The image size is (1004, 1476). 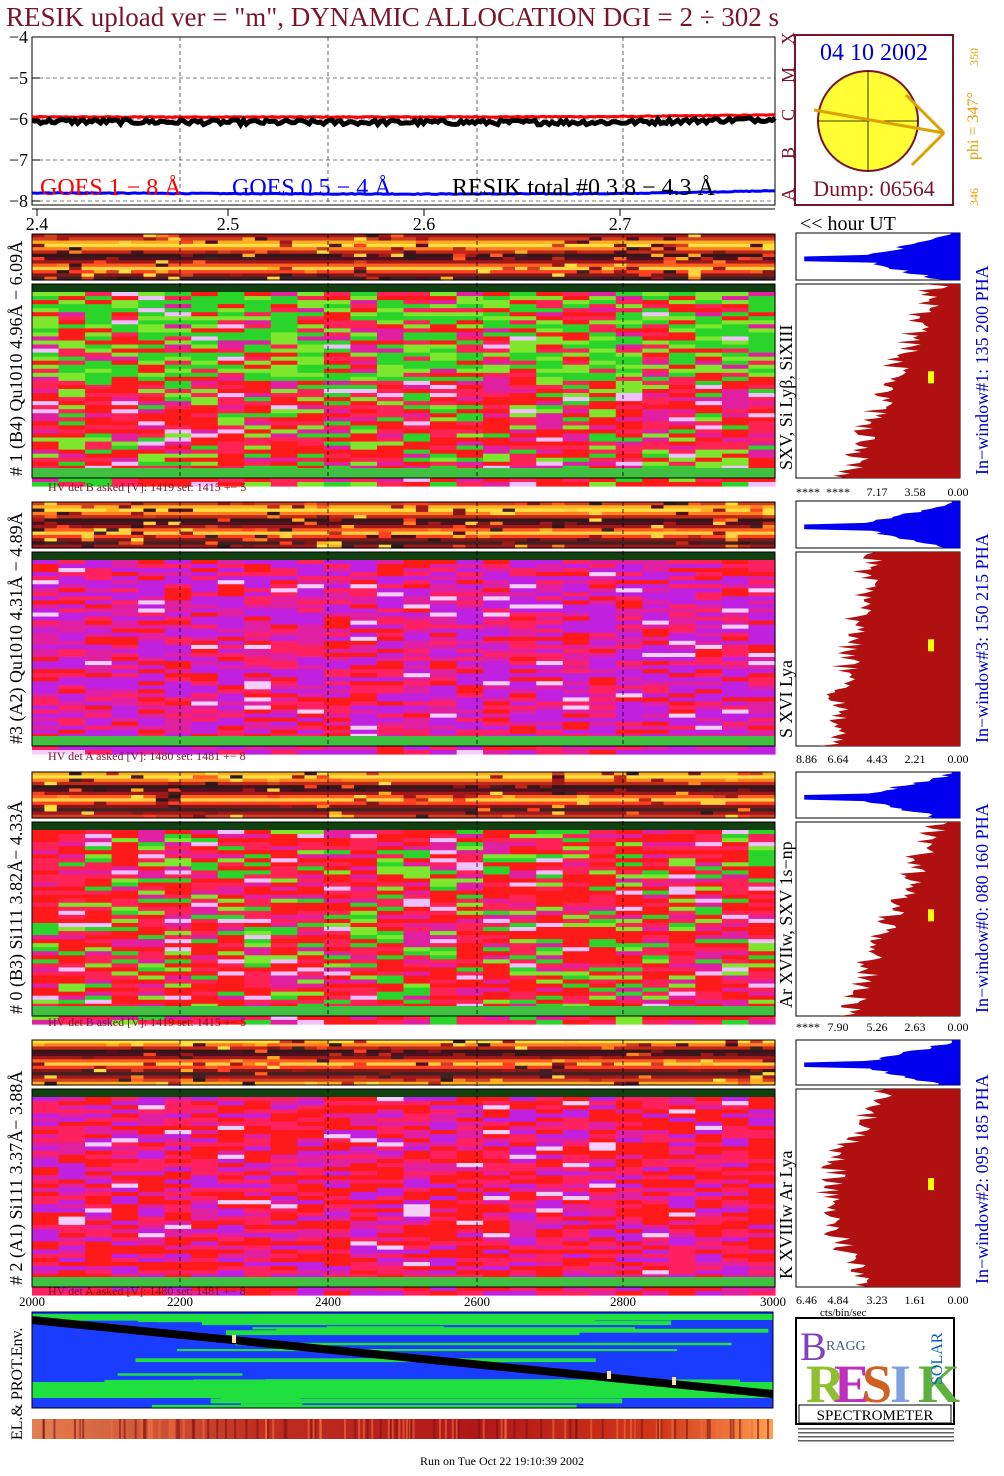 What do you see at coordinates (786, 397) in the screenshot?
I see `line-label: SXV, Si Lyβ, SiXIII` at bounding box center [786, 397].